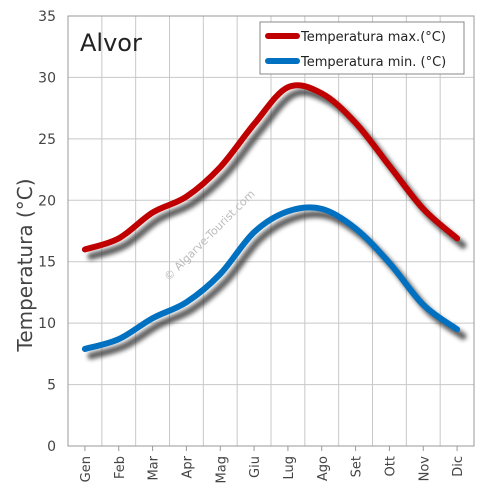 This screenshot has width=500, height=500. I want to click on x-tick-label: Giu, so click(255, 467).